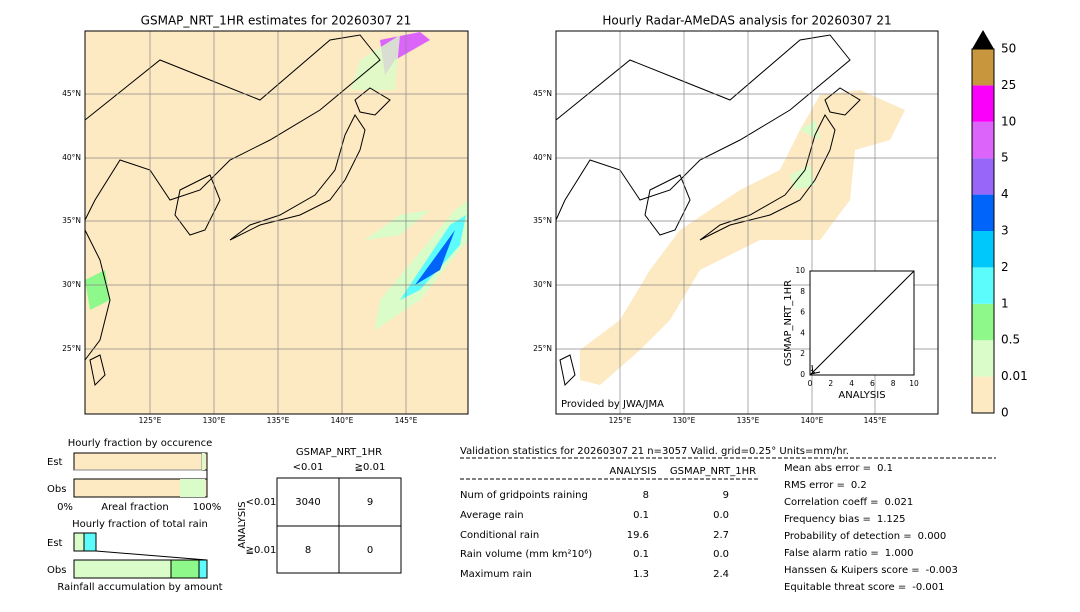 Image resolution: width=1080 pixels, height=612 pixels. I want to click on inset-x-tick: 6, so click(872, 383).